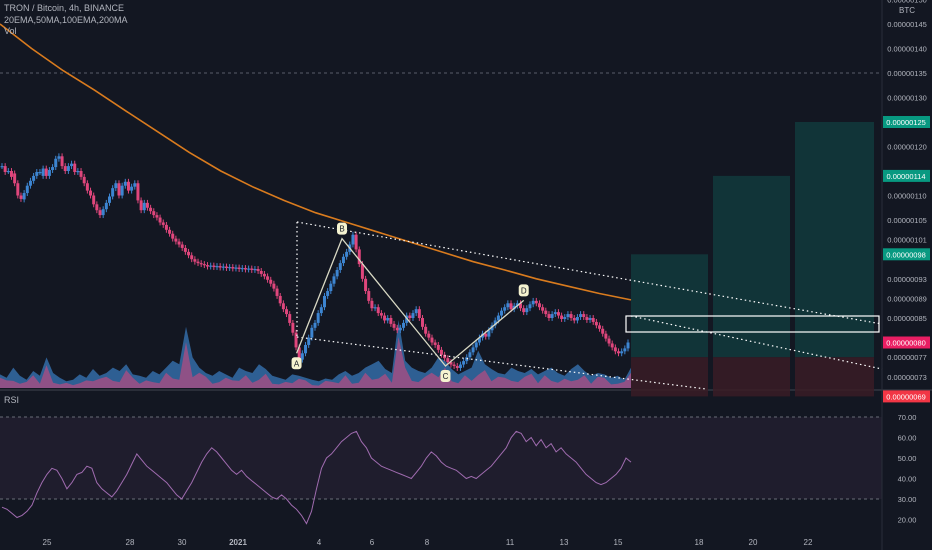 This screenshot has width=932, height=550. I want to click on volume-down-fill, so click(315, 362).